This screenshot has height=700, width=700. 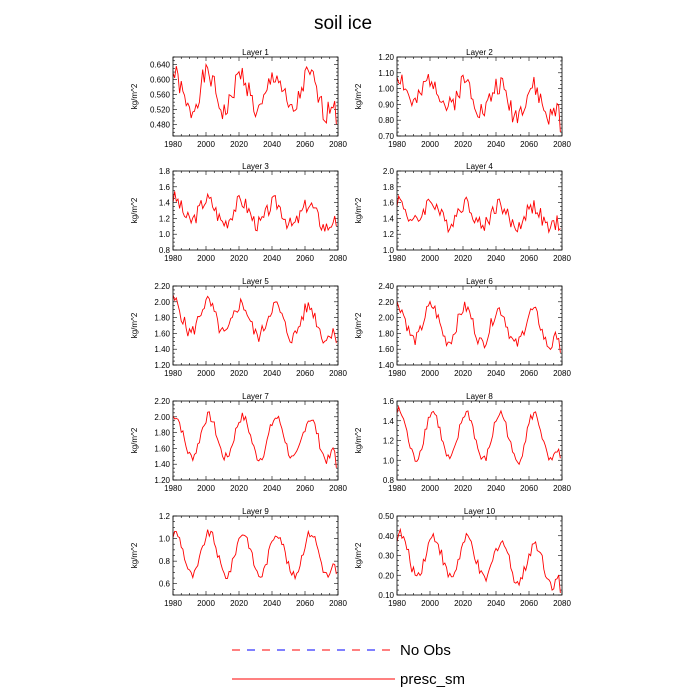 What do you see at coordinates (386, 104) in the screenshot?
I see `y-tick-label: 0.90` at bounding box center [386, 104].